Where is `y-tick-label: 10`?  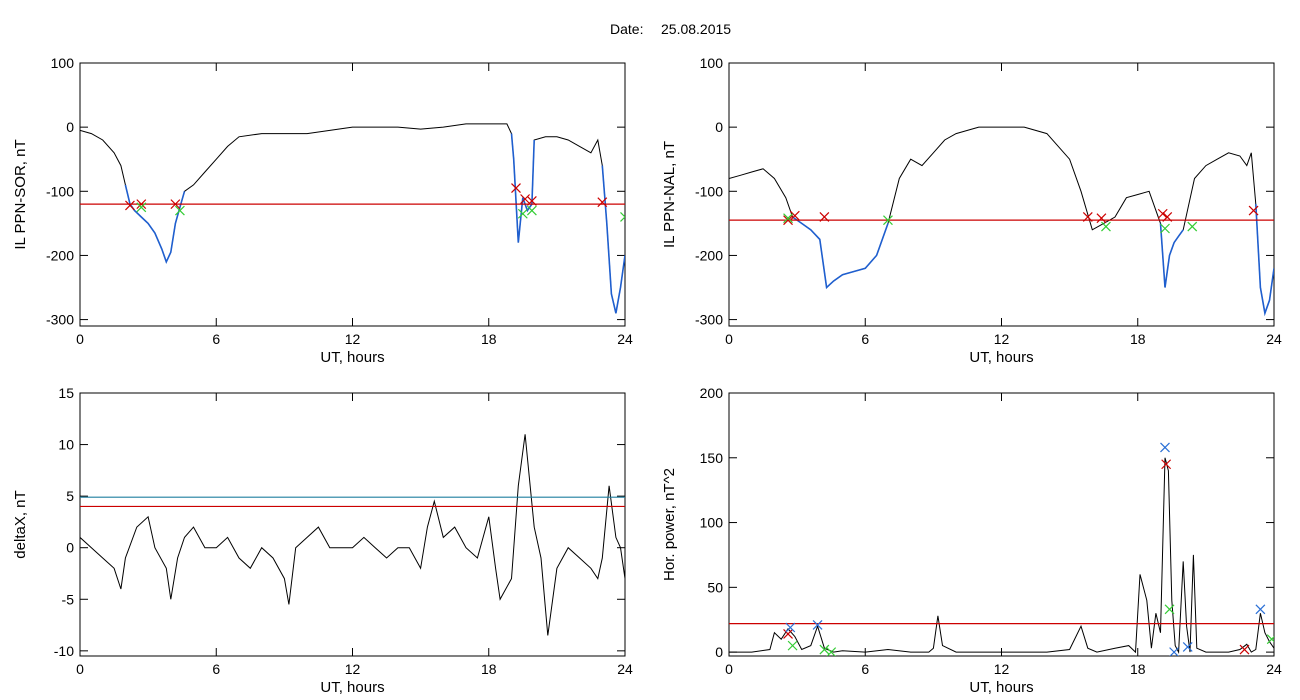
y-tick-label: 10 is located at coordinates (66, 445).